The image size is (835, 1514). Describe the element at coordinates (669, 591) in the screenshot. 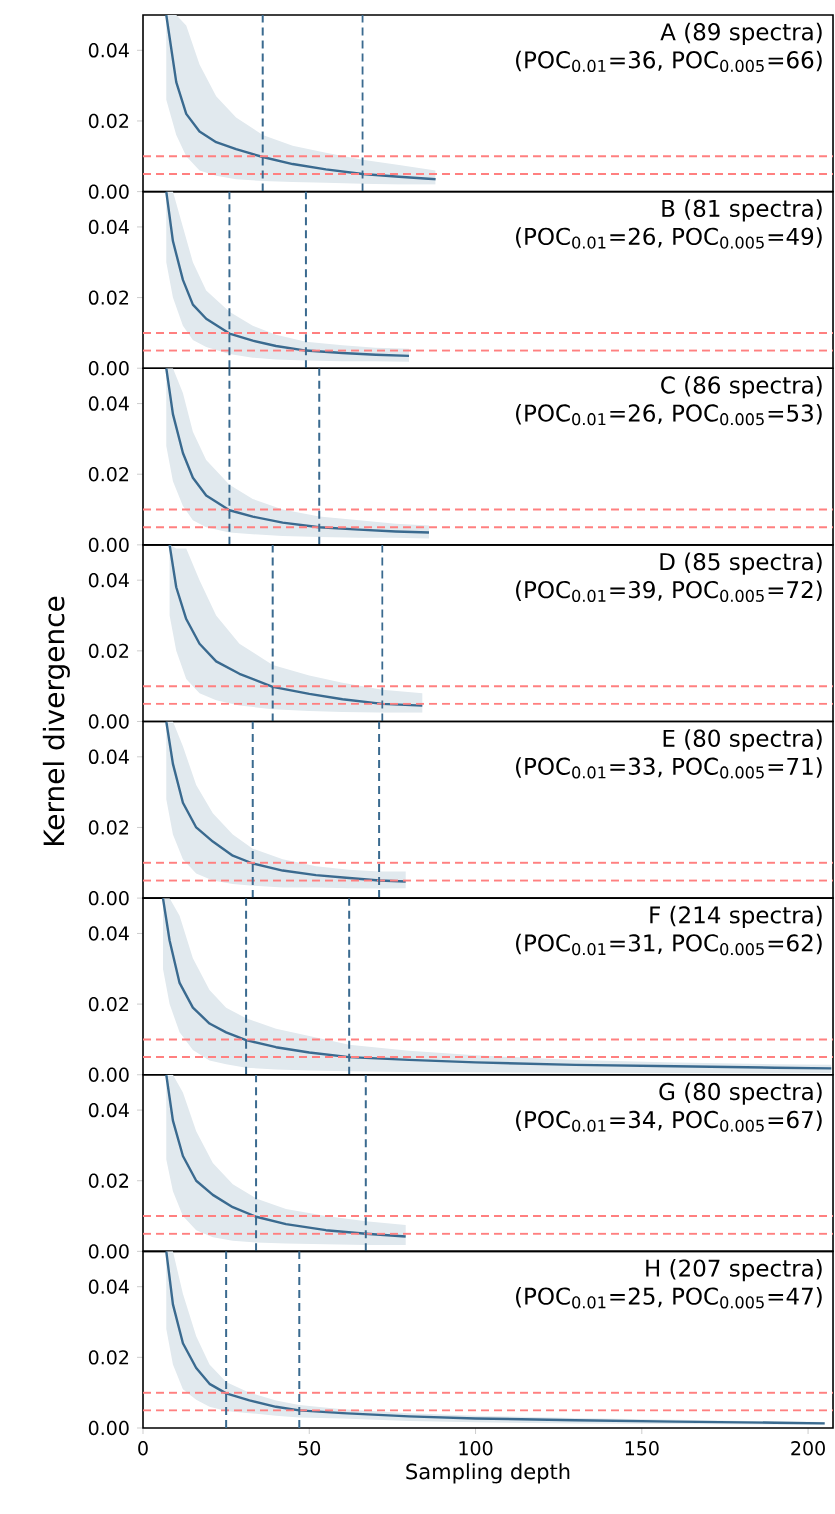

I see `annotation: (POC$_{0.01}$=39, POC$_{0.005}$=72)` at that location.